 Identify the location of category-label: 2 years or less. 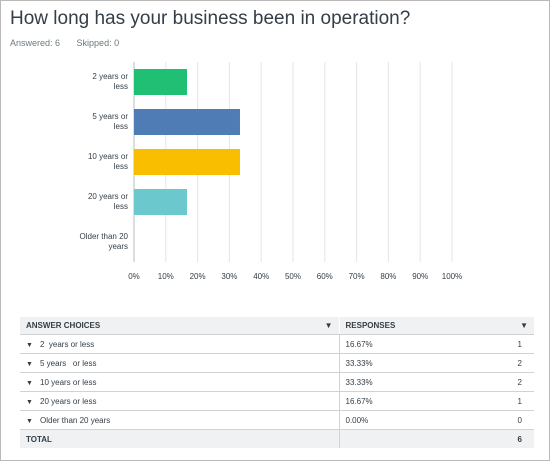
(110, 81).